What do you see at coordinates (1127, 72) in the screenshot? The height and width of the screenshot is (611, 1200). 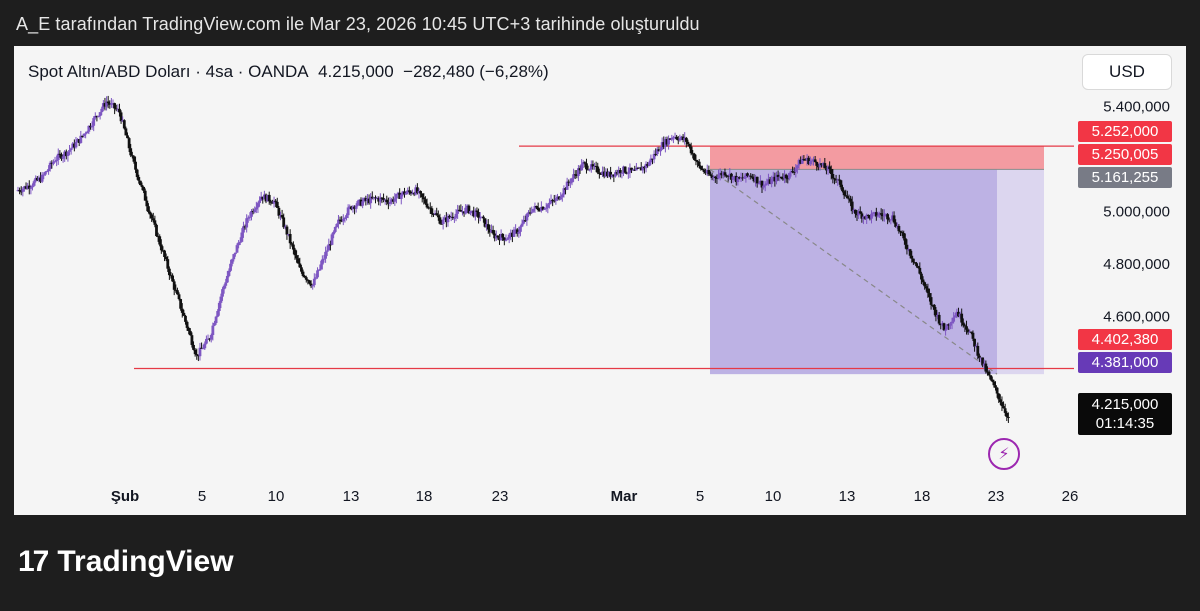 I see `currency-button: USD` at bounding box center [1127, 72].